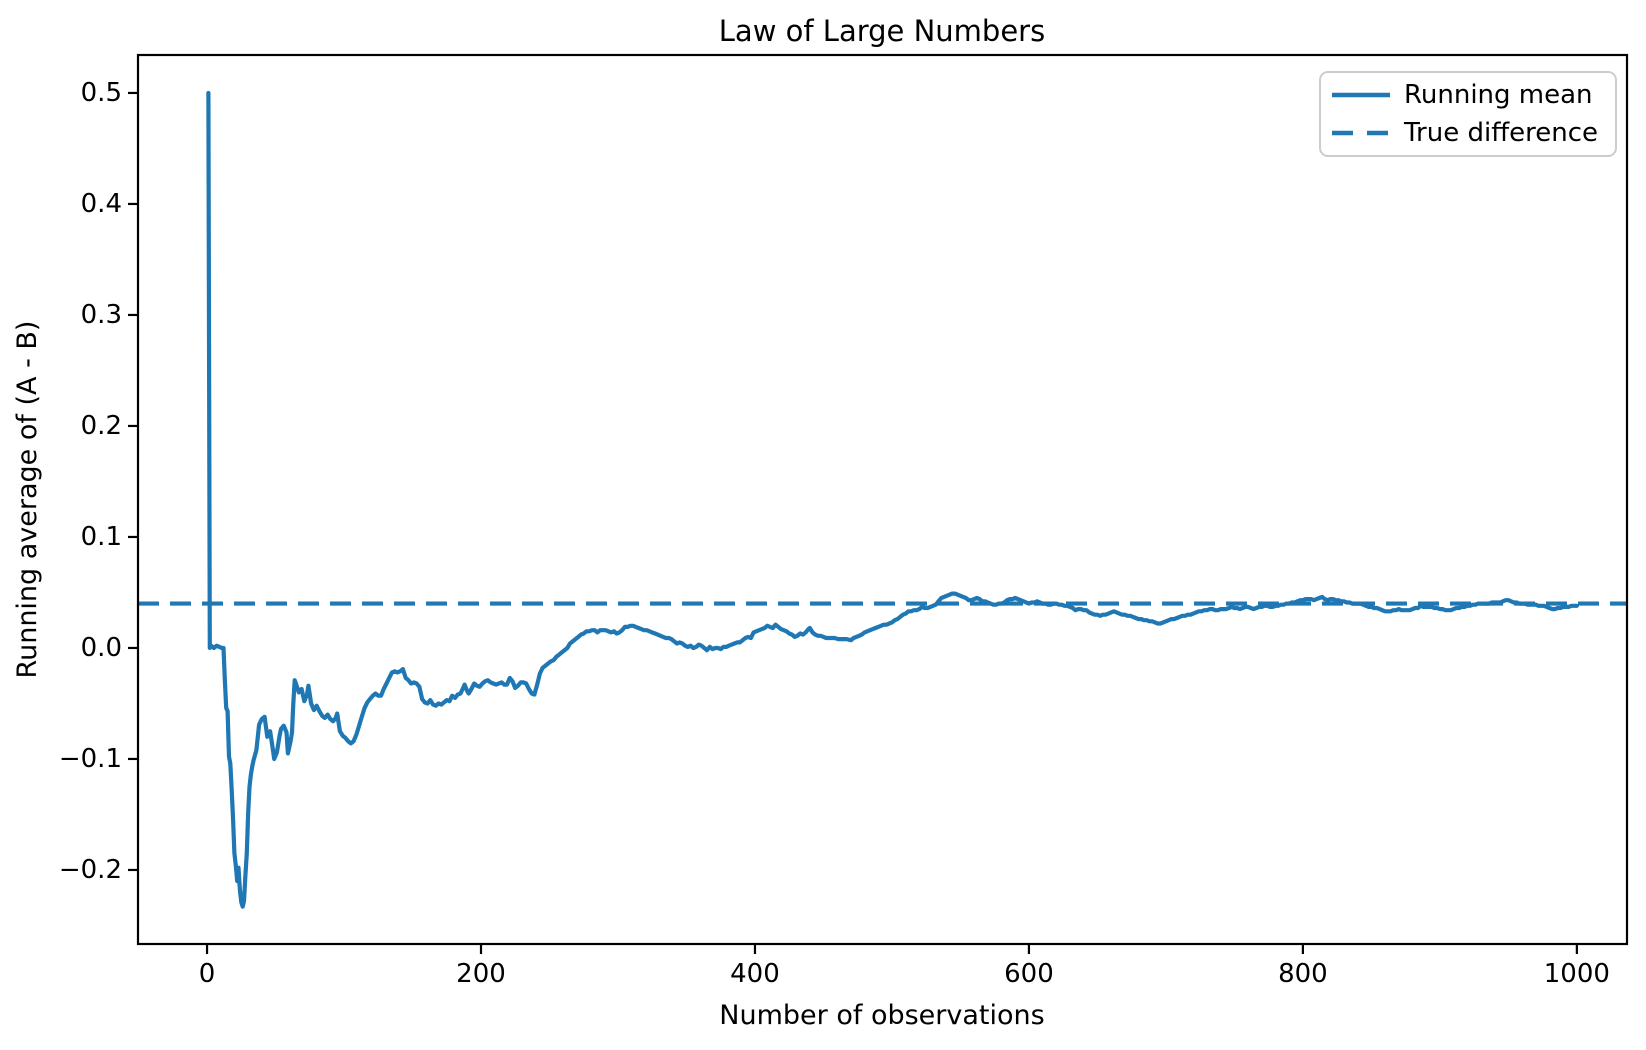  What do you see at coordinates (1303, 974) in the screenshot?
I see `x-tick-label: 800` at bounding box center [1303, 974].